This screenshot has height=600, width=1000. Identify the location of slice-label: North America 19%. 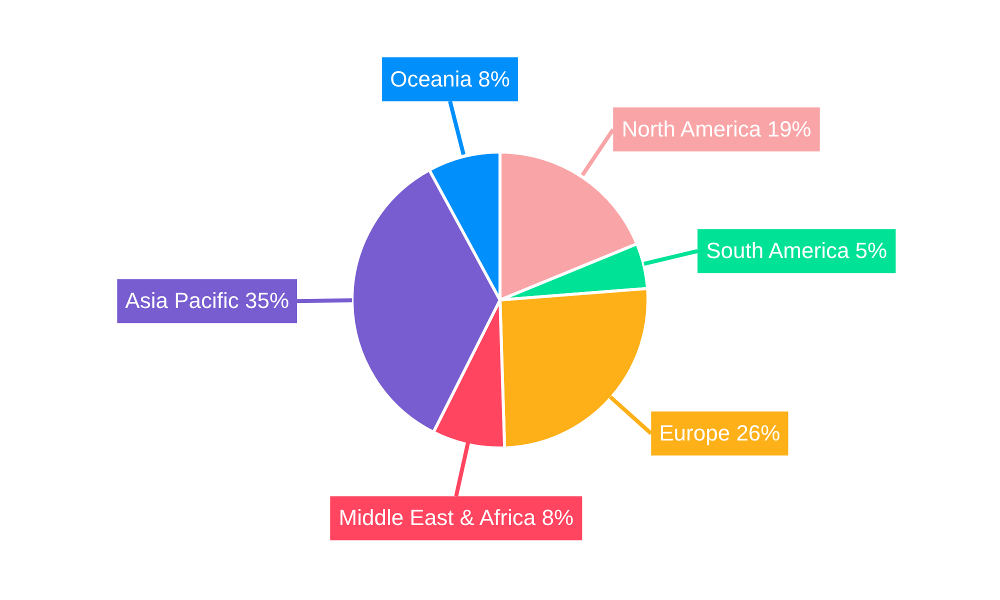
(717, 129).